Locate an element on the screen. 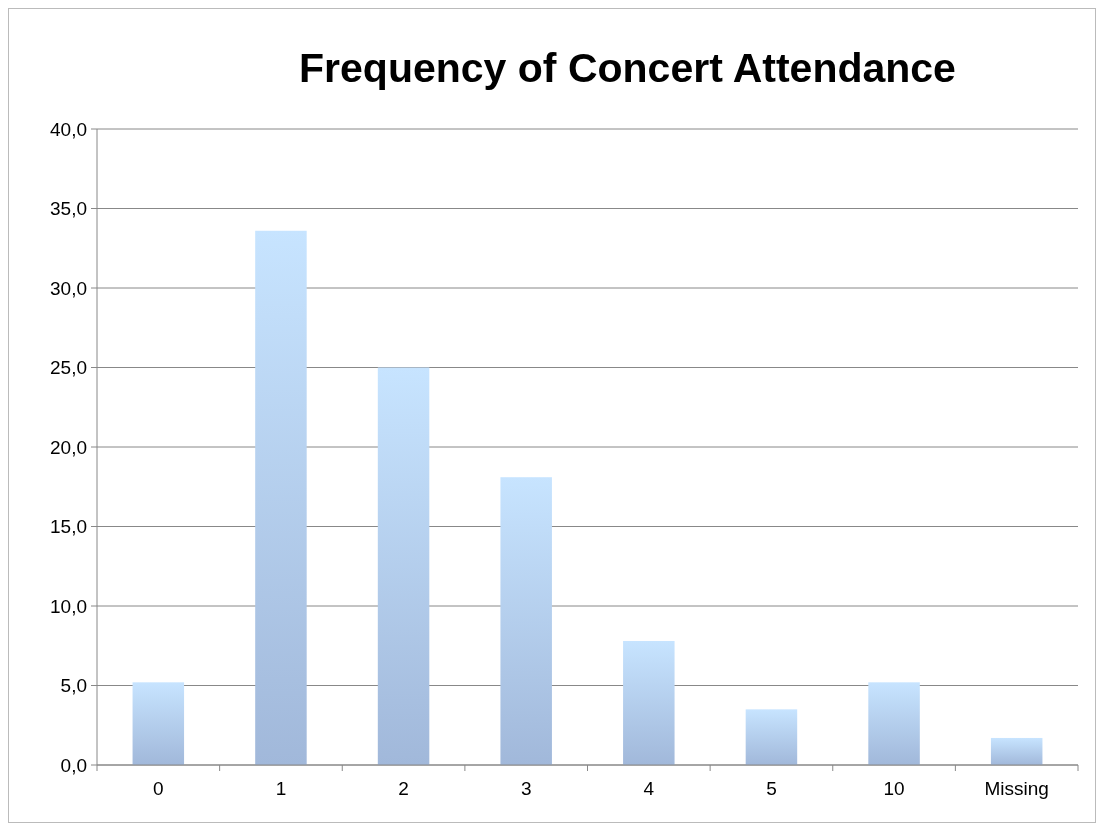  x-tick-label: Missing is located at coordinates (1016, 788).